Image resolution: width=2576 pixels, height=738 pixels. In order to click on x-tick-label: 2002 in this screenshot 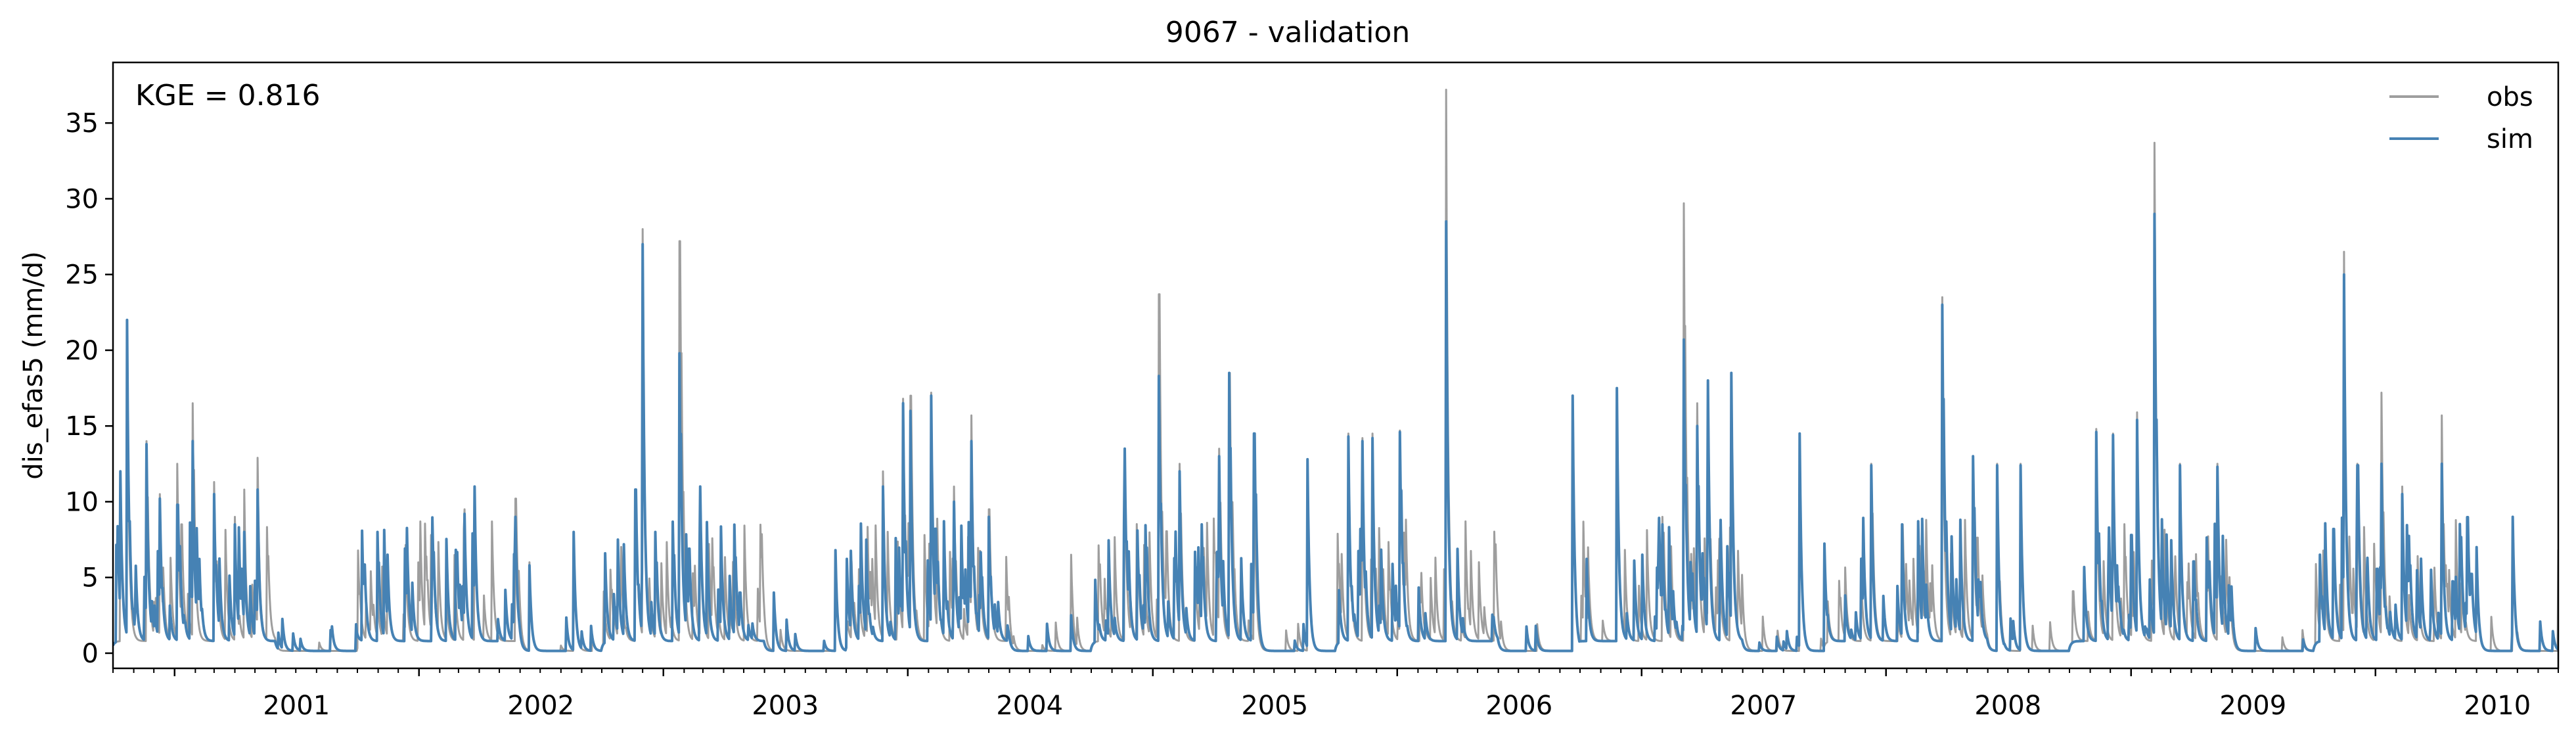, I will do `click(540, 706)`.